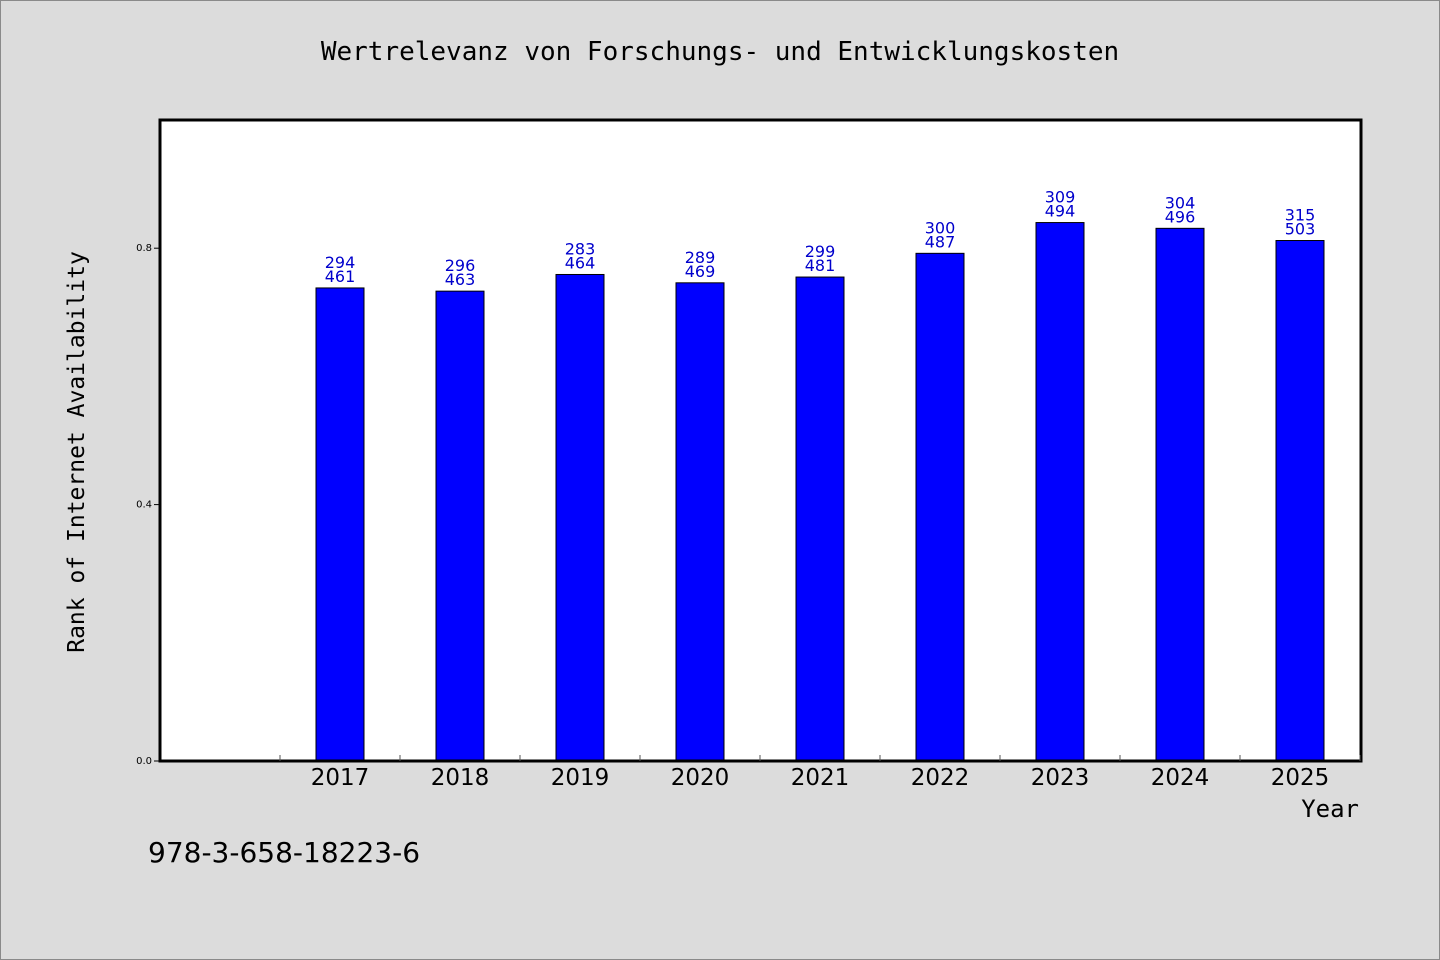 The height and width of the screenshot is (960, 1440). Describe the element at coordinates (1300, 778) in the screenshot. I see `x-tick-label: 2025` at that location.